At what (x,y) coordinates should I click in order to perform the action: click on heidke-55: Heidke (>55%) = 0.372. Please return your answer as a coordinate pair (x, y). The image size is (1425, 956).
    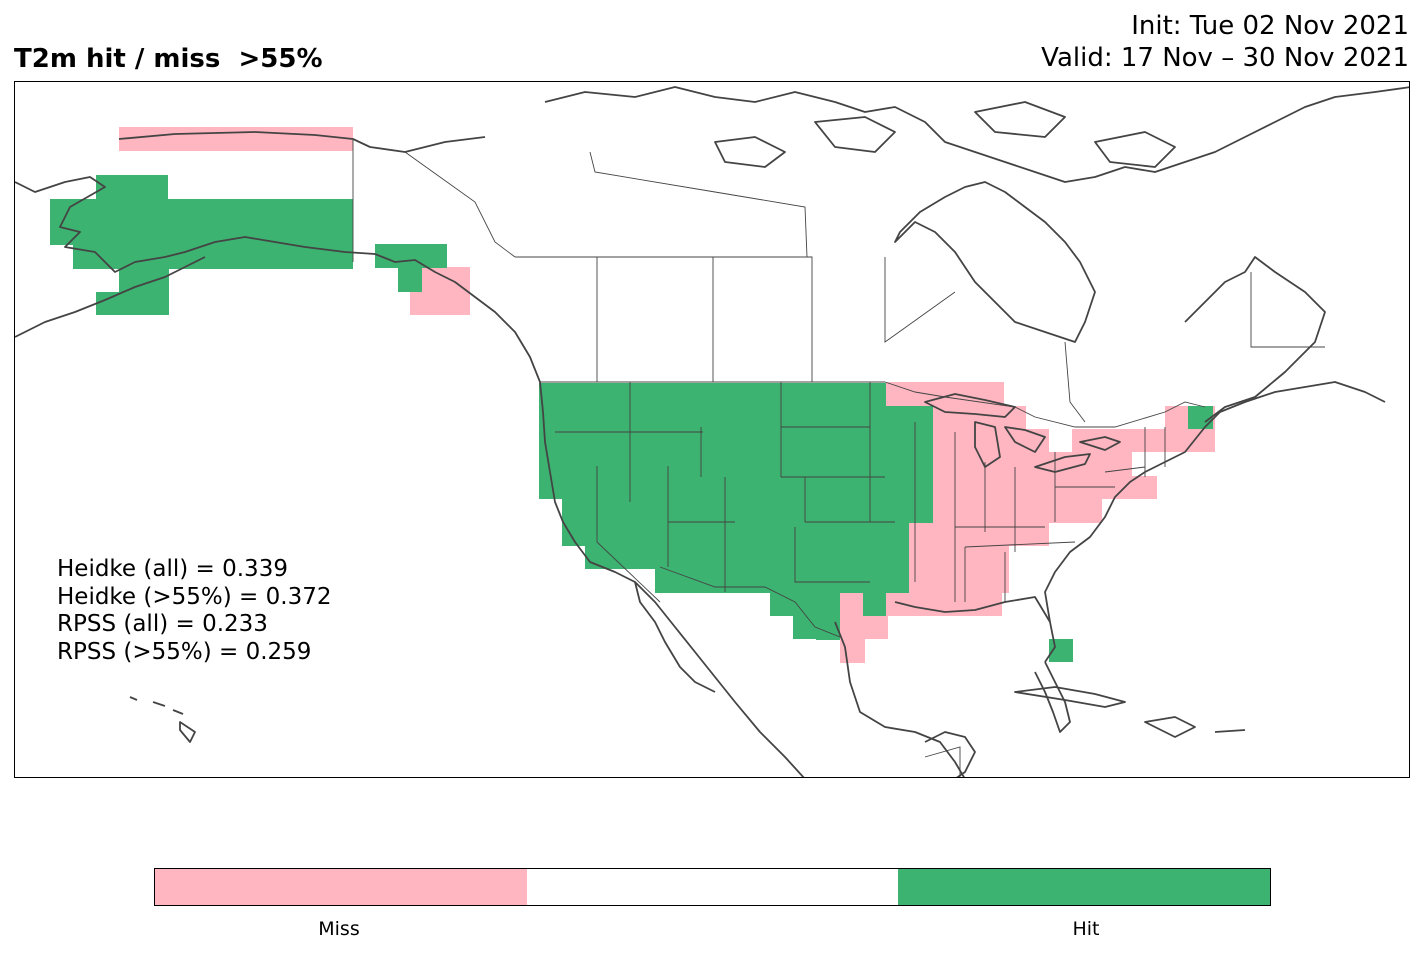
    Looking at the image, I should click on (194, 596).